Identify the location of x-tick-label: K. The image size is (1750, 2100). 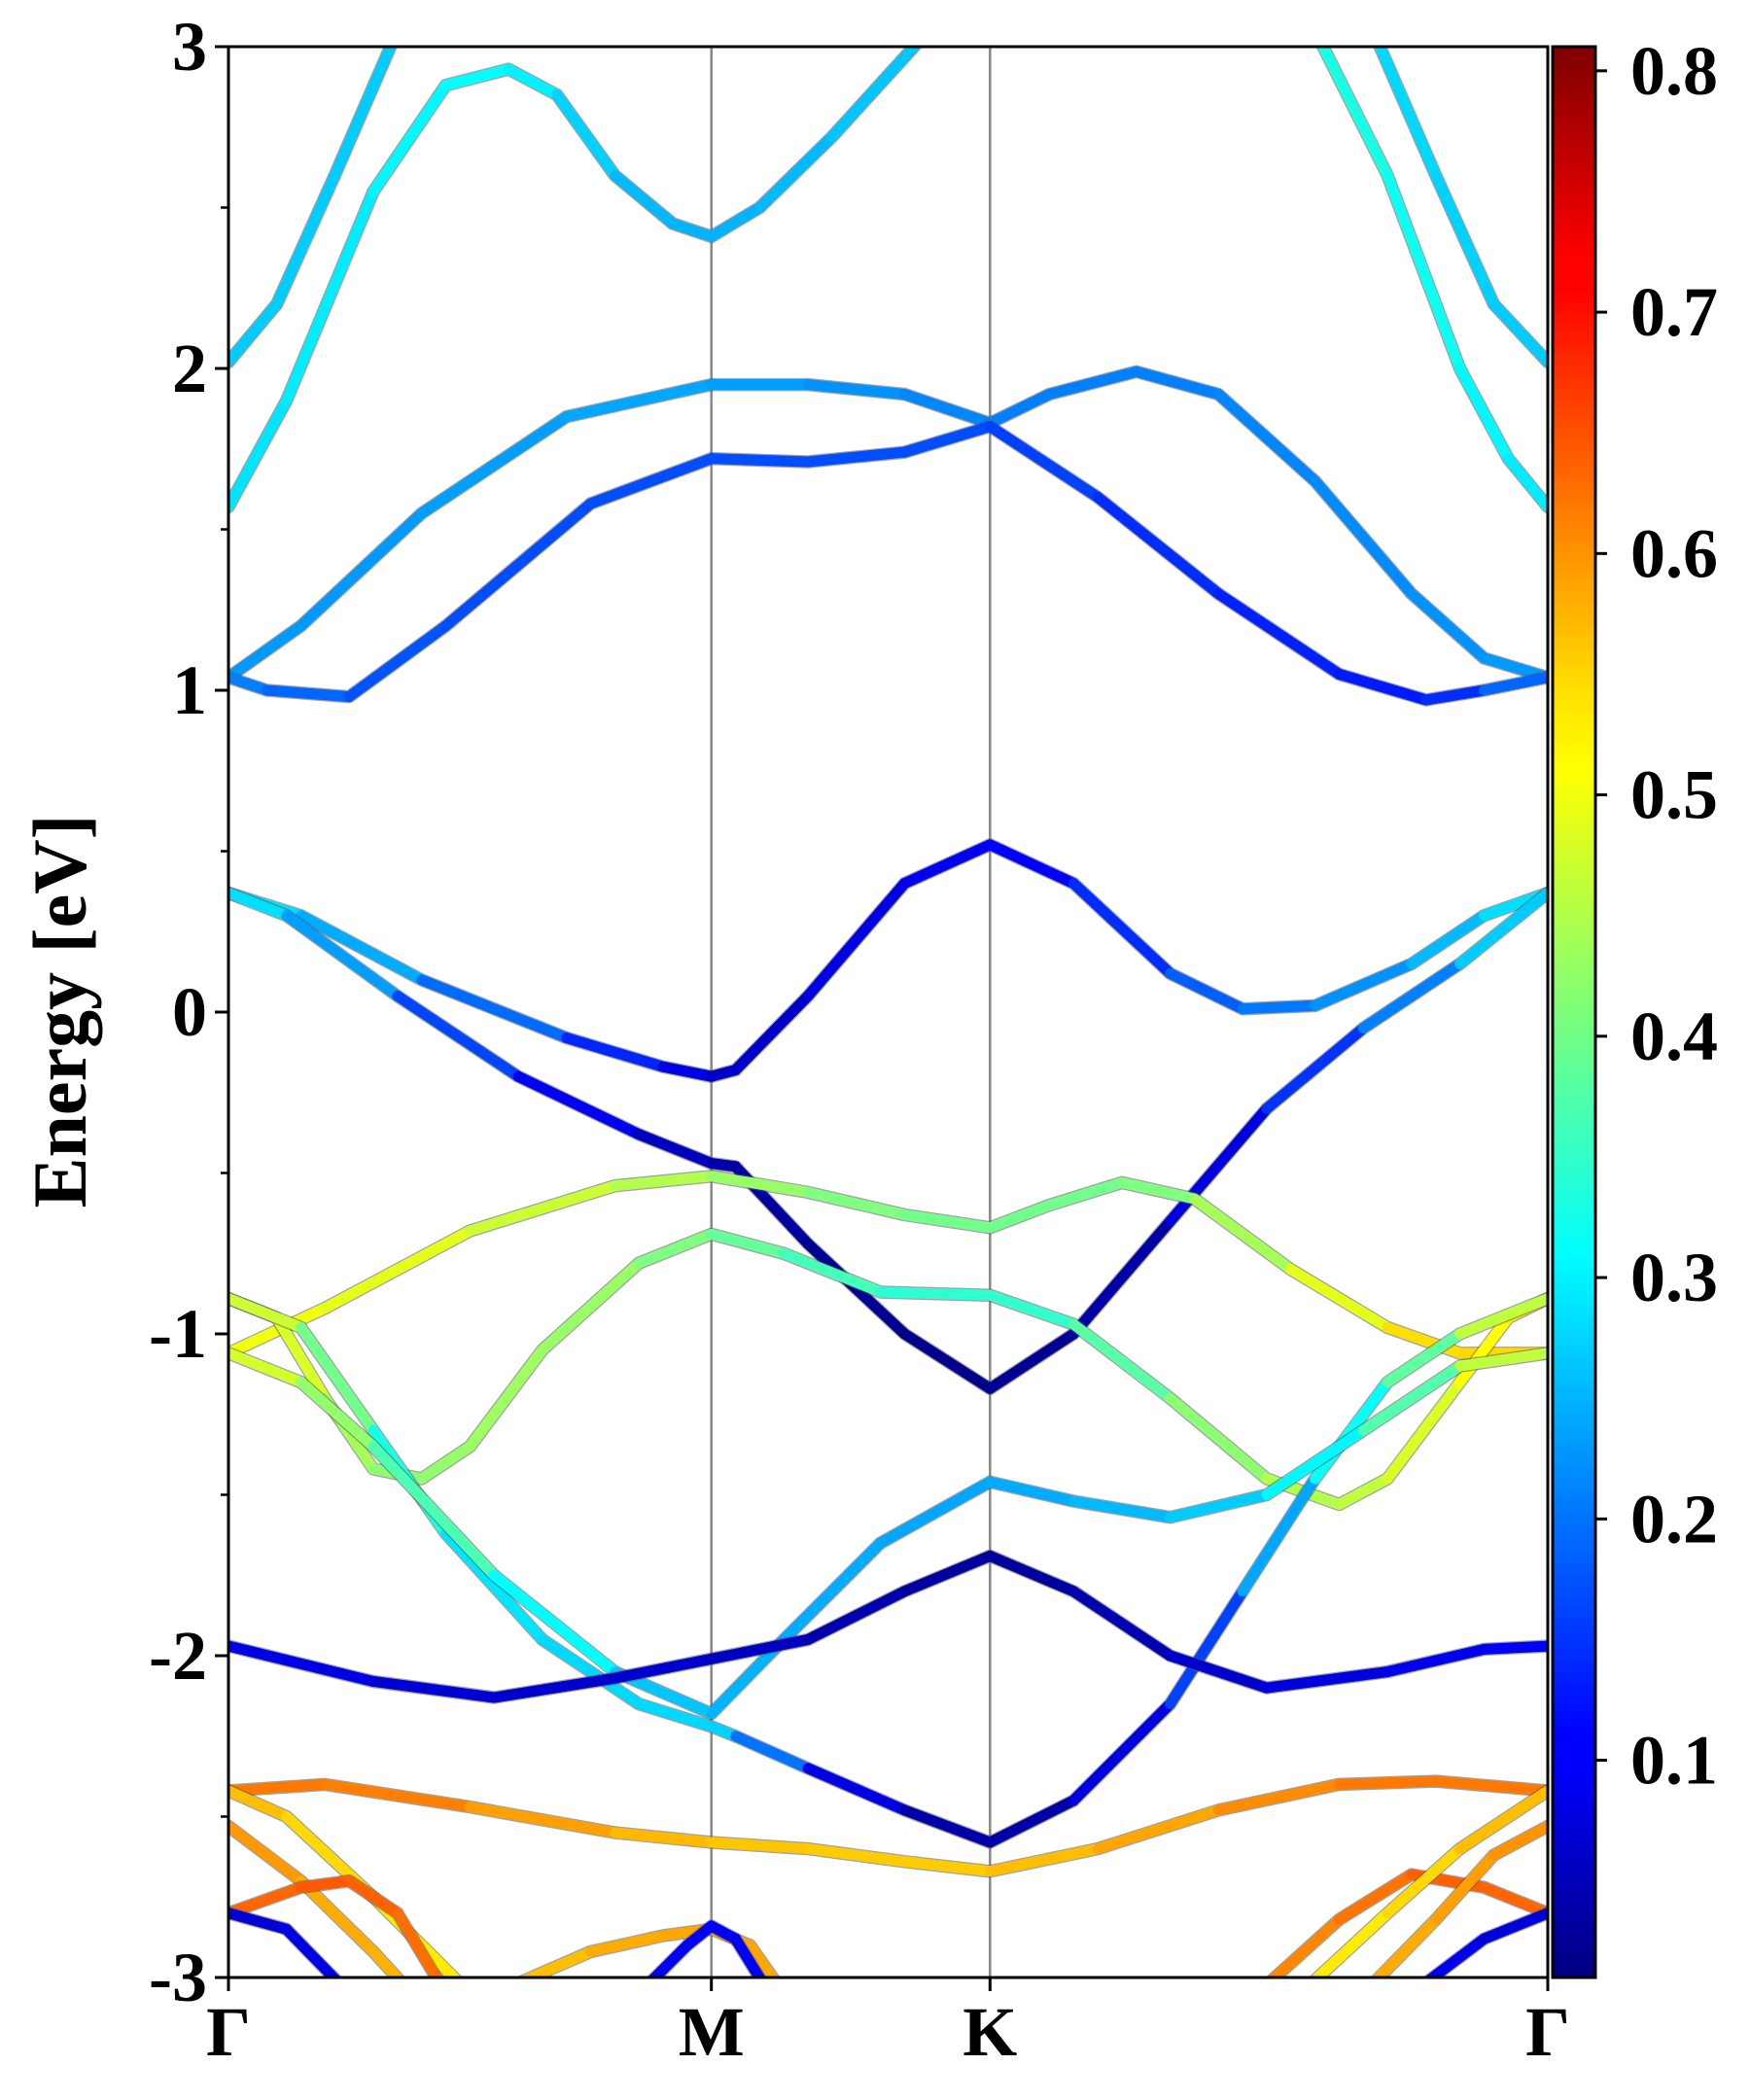
(989, 2032).